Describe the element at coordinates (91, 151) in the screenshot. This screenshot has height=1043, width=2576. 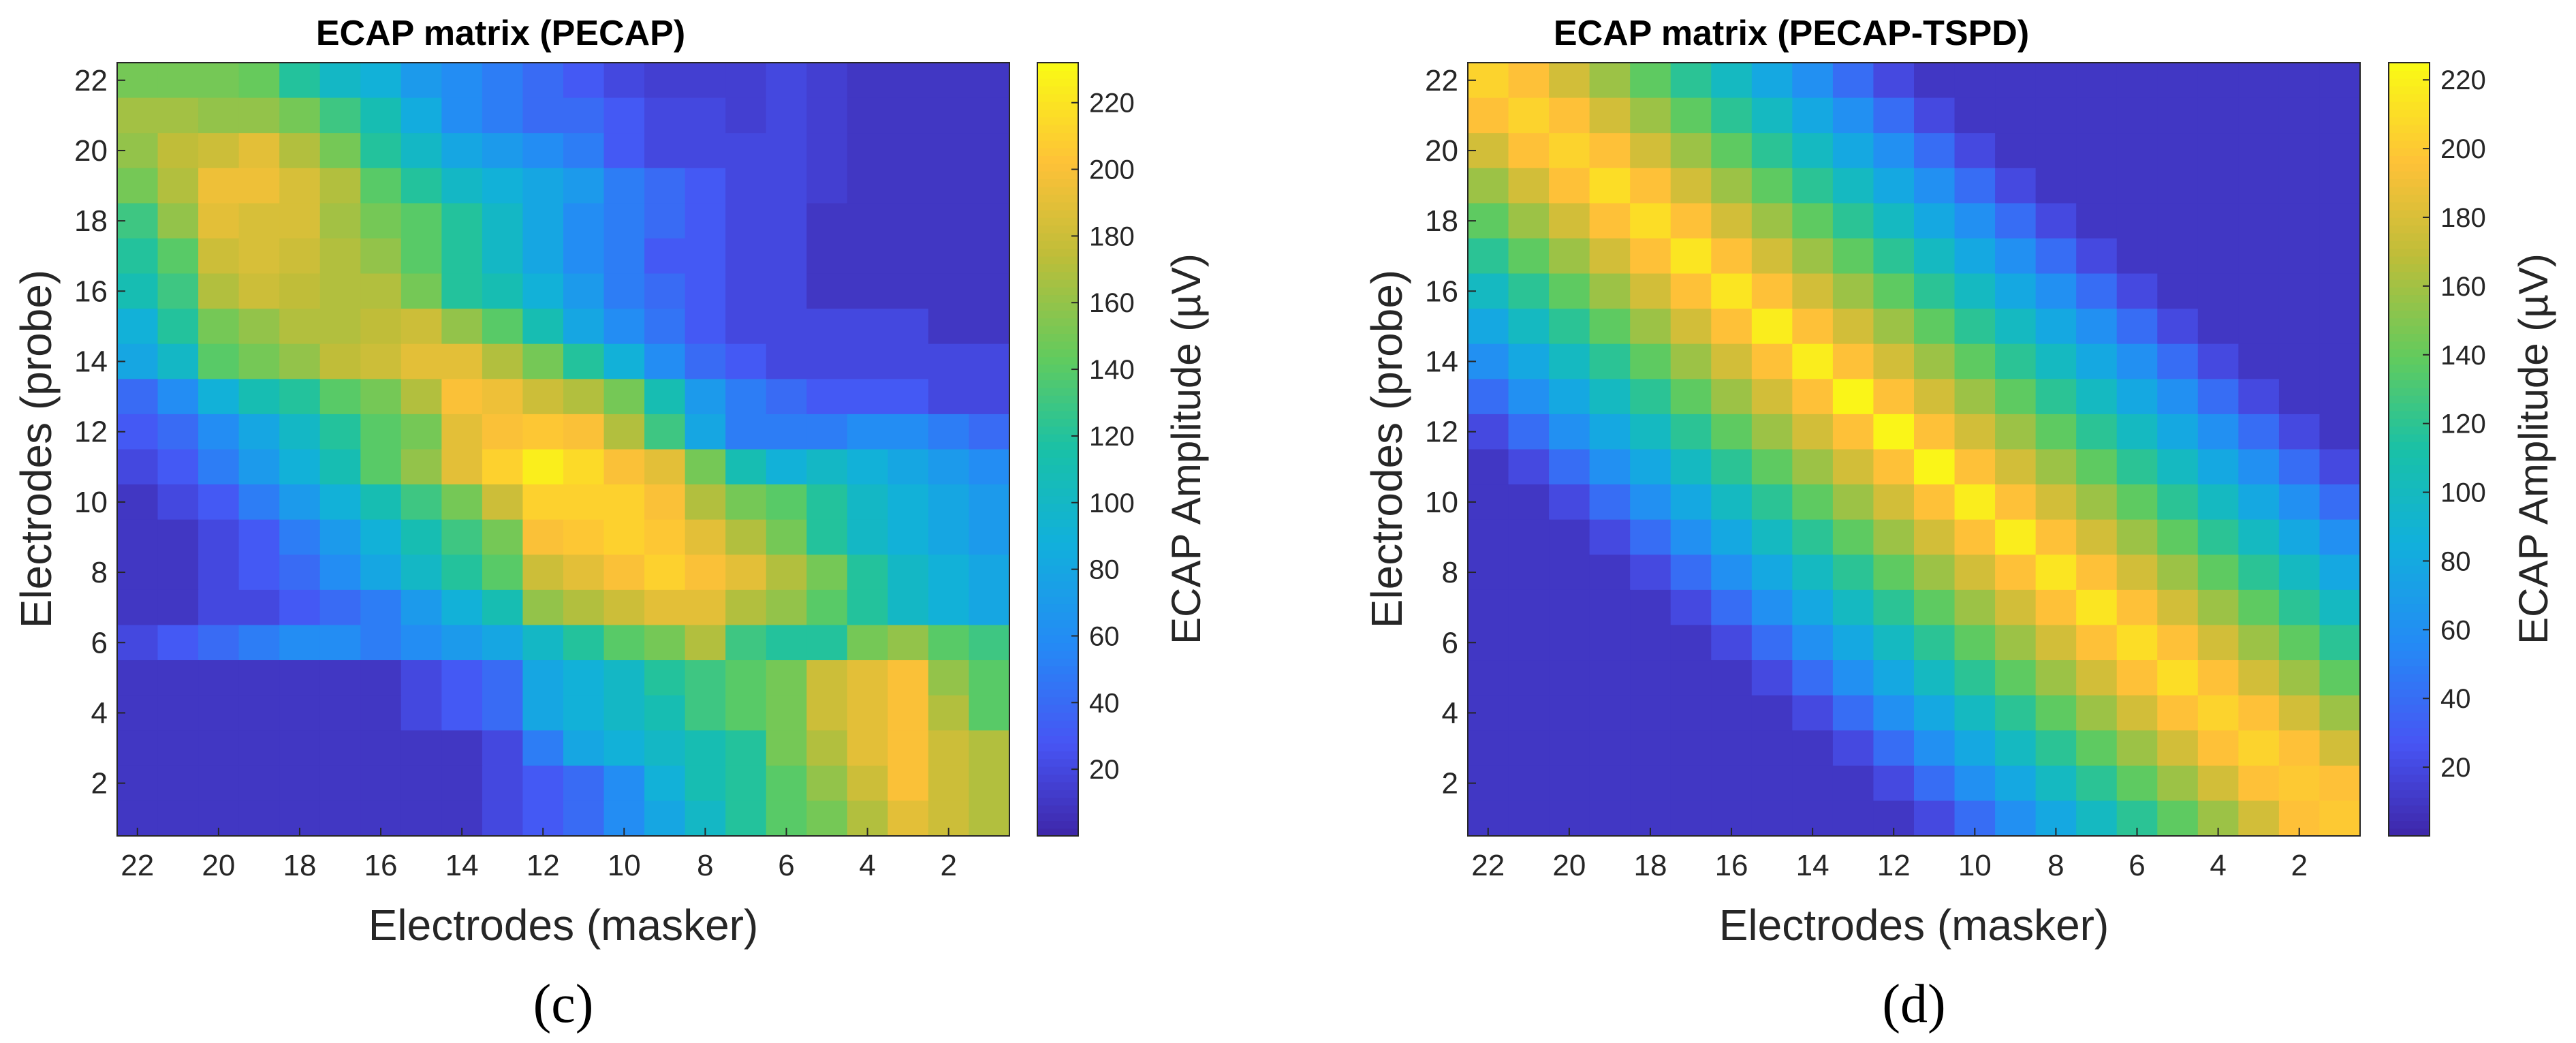
I see `y-tick-label: 20` at that location.